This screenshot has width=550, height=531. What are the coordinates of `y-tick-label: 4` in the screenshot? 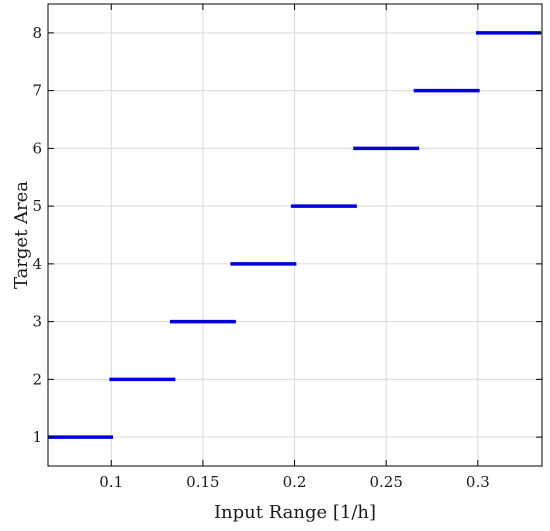 It's located at (37, 264).